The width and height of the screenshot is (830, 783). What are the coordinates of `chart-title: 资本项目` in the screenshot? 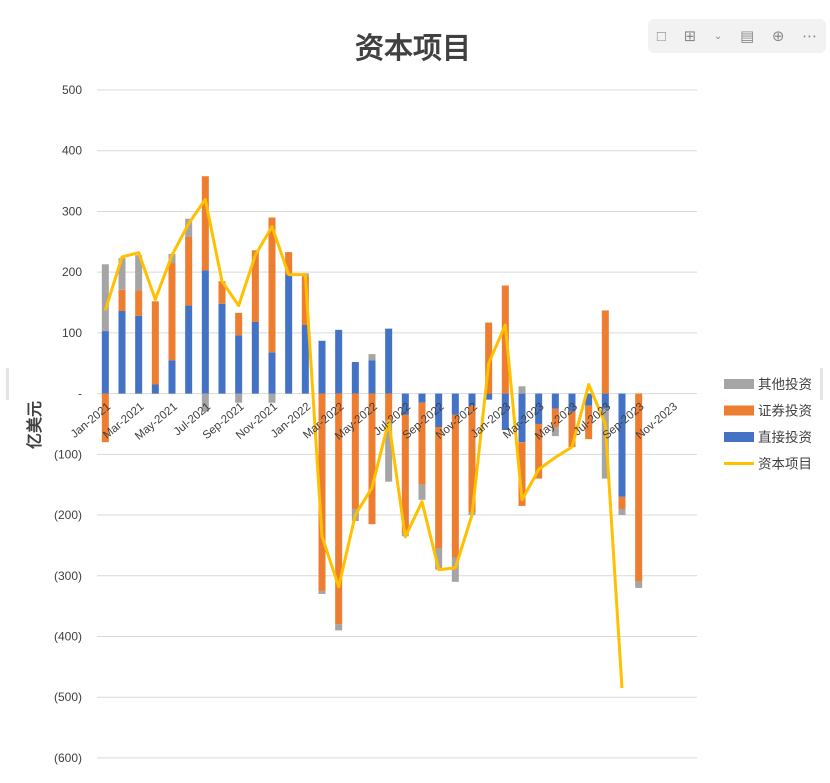 It's located at (413, 48).